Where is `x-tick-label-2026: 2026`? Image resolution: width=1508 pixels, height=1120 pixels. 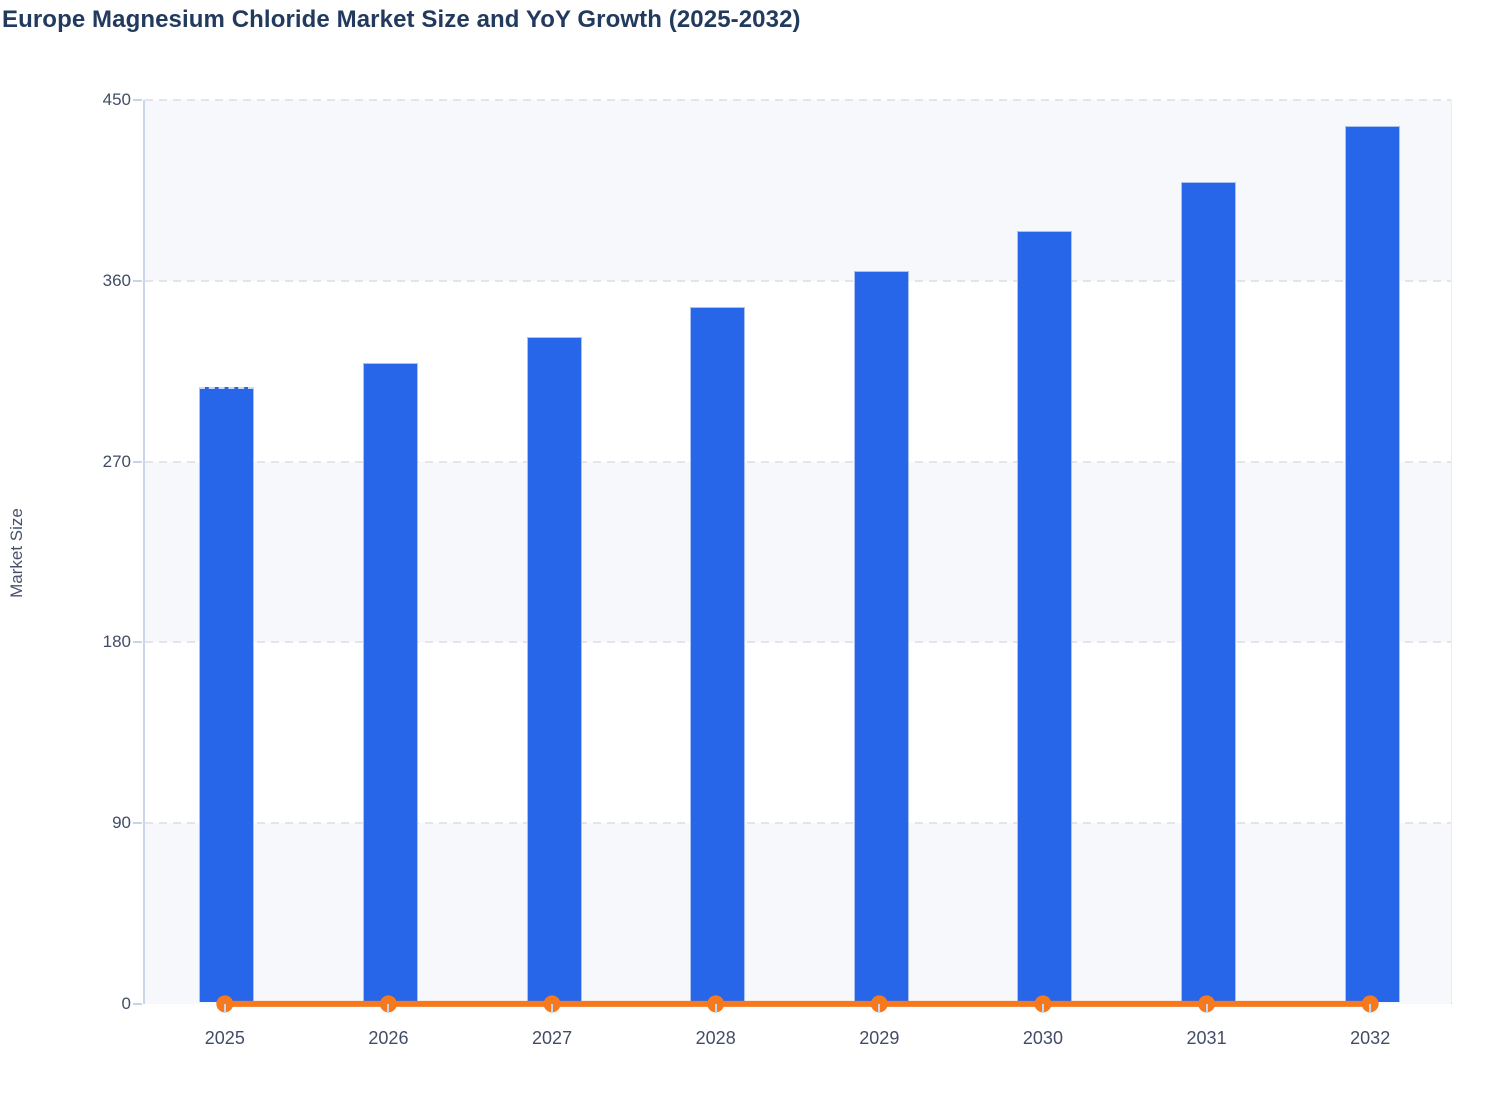 x-tick-label-2026: 2026 is located at coordinates (388, 1038).